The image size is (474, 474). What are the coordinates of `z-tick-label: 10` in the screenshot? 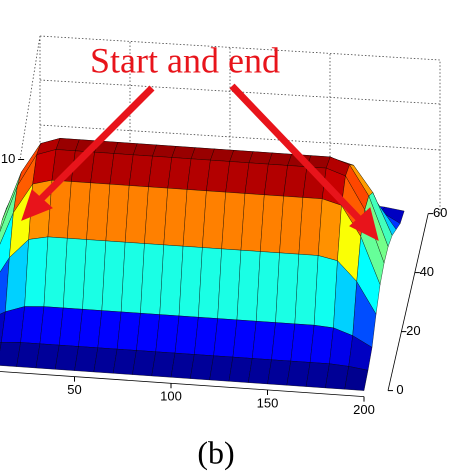 It's located at (8, 158).